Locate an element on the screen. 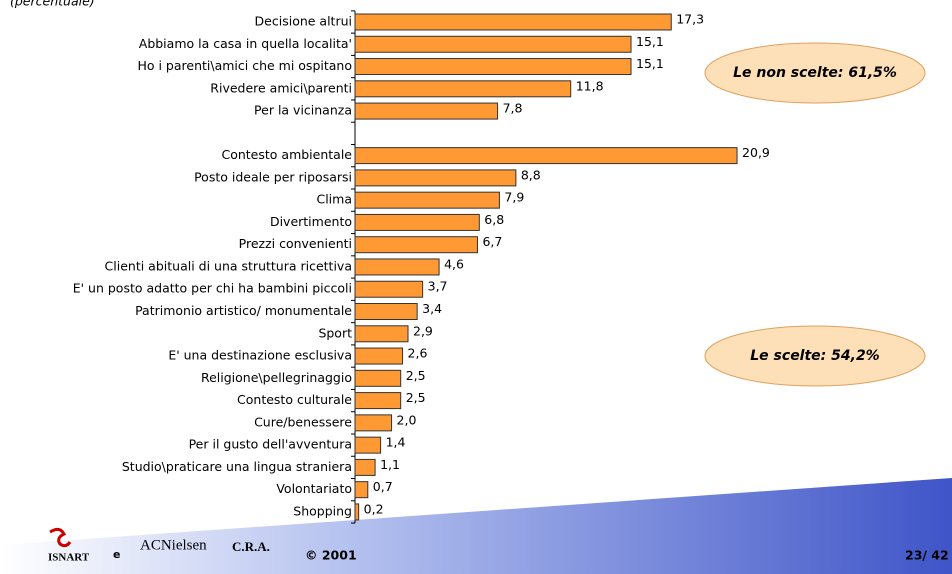  logo-mark is located at coordinates (60, 537).